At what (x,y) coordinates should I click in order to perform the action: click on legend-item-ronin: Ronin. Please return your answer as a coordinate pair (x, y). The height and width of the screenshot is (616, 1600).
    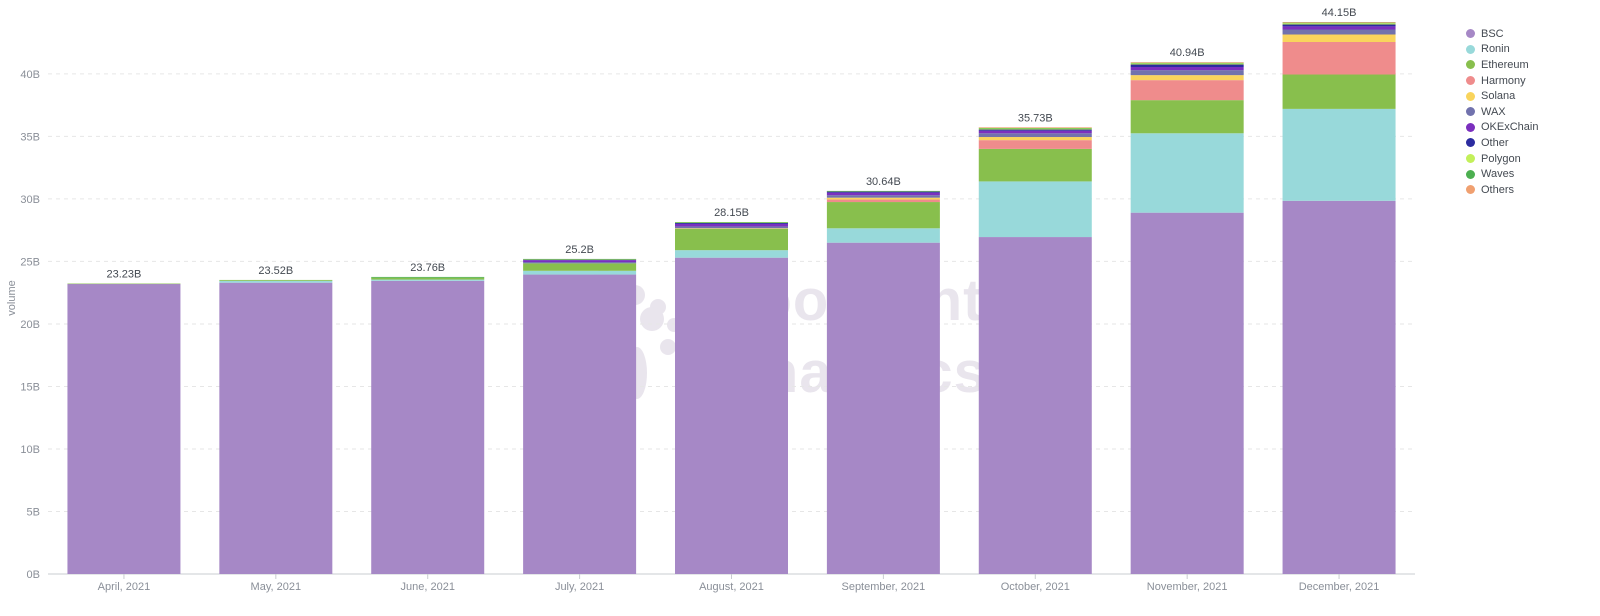
    Looking at the image, I should click on (1502, 50).